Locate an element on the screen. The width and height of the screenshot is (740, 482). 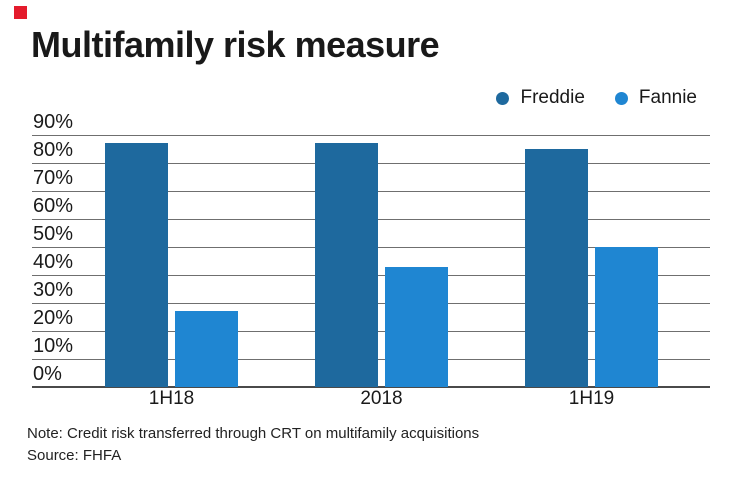
bar-fannie-1h18 is located at coordinates (206, 349).